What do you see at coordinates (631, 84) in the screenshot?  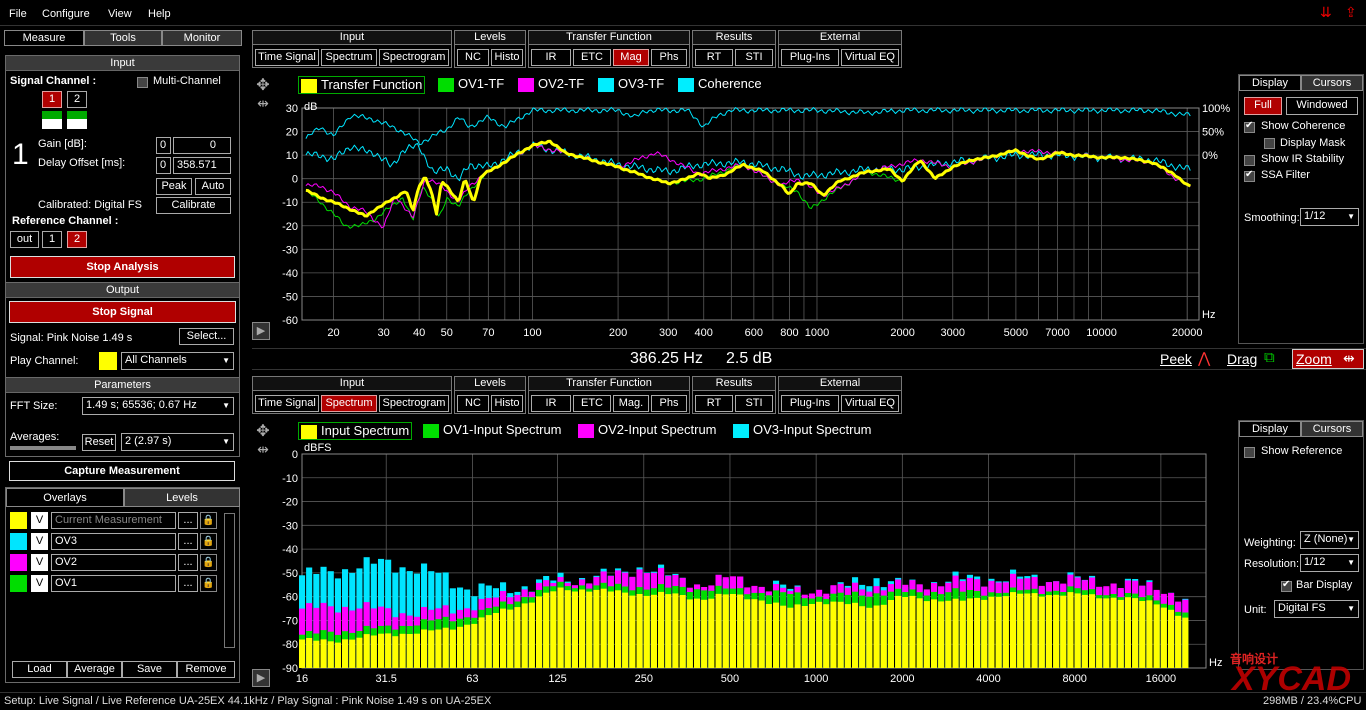 I see `legend-ov3-tf: OV3-TF` at bounding box center [631, 84].